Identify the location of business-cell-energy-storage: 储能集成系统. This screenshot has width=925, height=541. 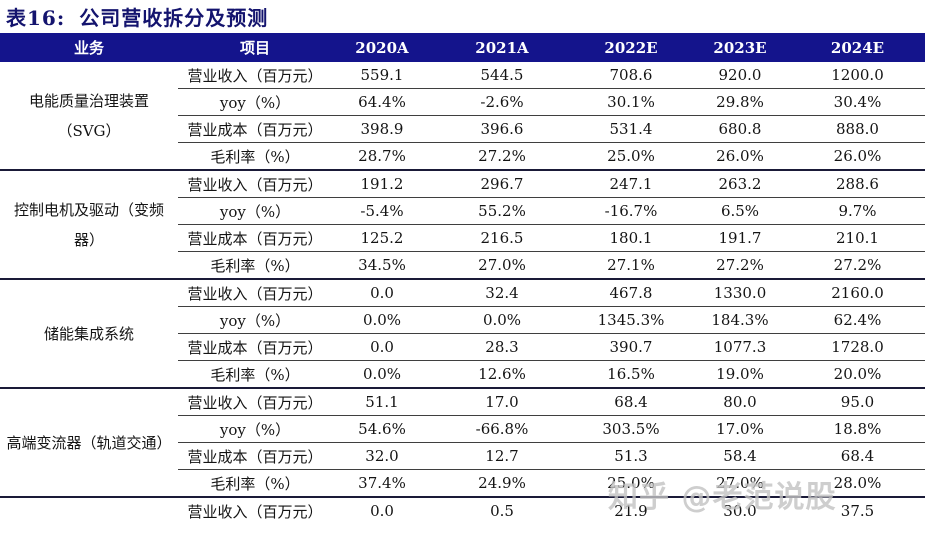
(89, 334).